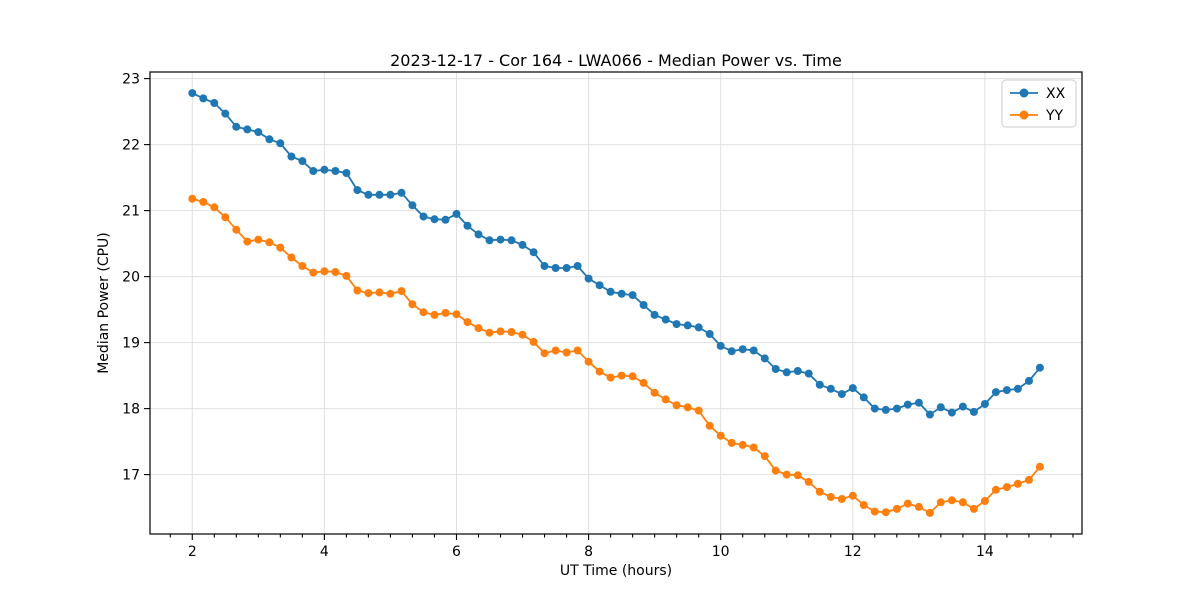 Image resolution: width=1200 pixels, height=600 pixels. I want to click on x-axis-ticks, so click(621, 537).